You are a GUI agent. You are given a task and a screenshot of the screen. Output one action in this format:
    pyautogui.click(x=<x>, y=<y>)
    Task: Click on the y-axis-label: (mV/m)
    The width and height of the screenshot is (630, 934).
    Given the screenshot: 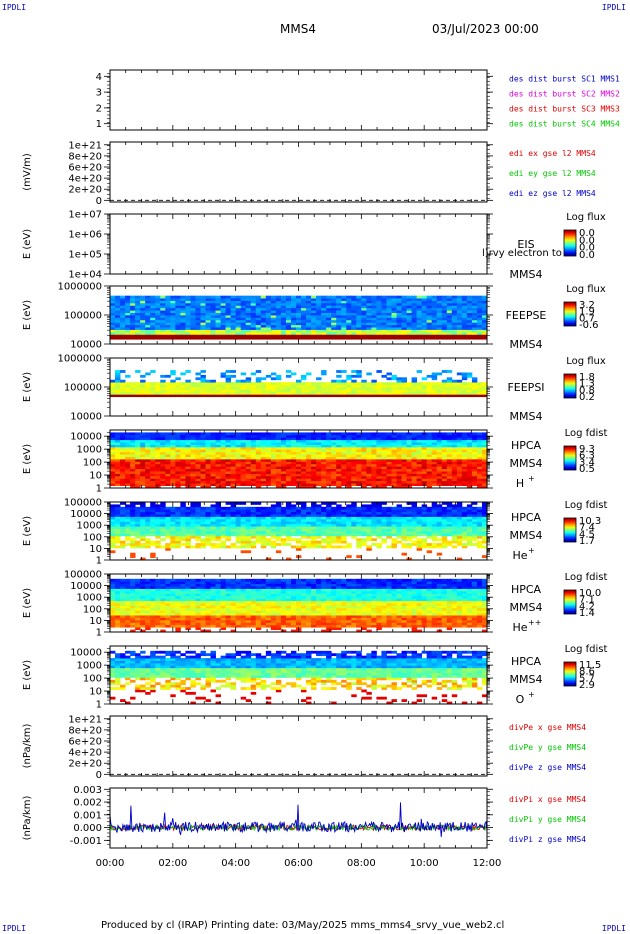 What is the action you would take?
    pyautogui.click(x=27, y=172)
    